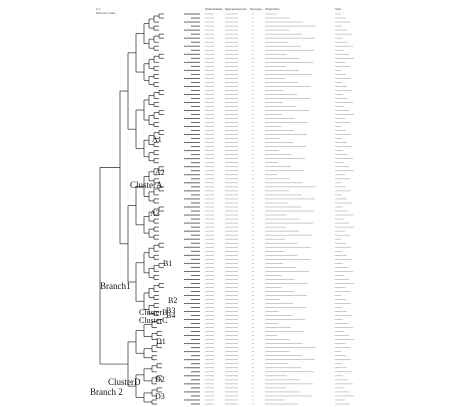 This screenshot has height=407, width=474. Describe the element at coordinates (272, 9) in the screenshot. I see `column-header-origin: Origin/host` at that location.